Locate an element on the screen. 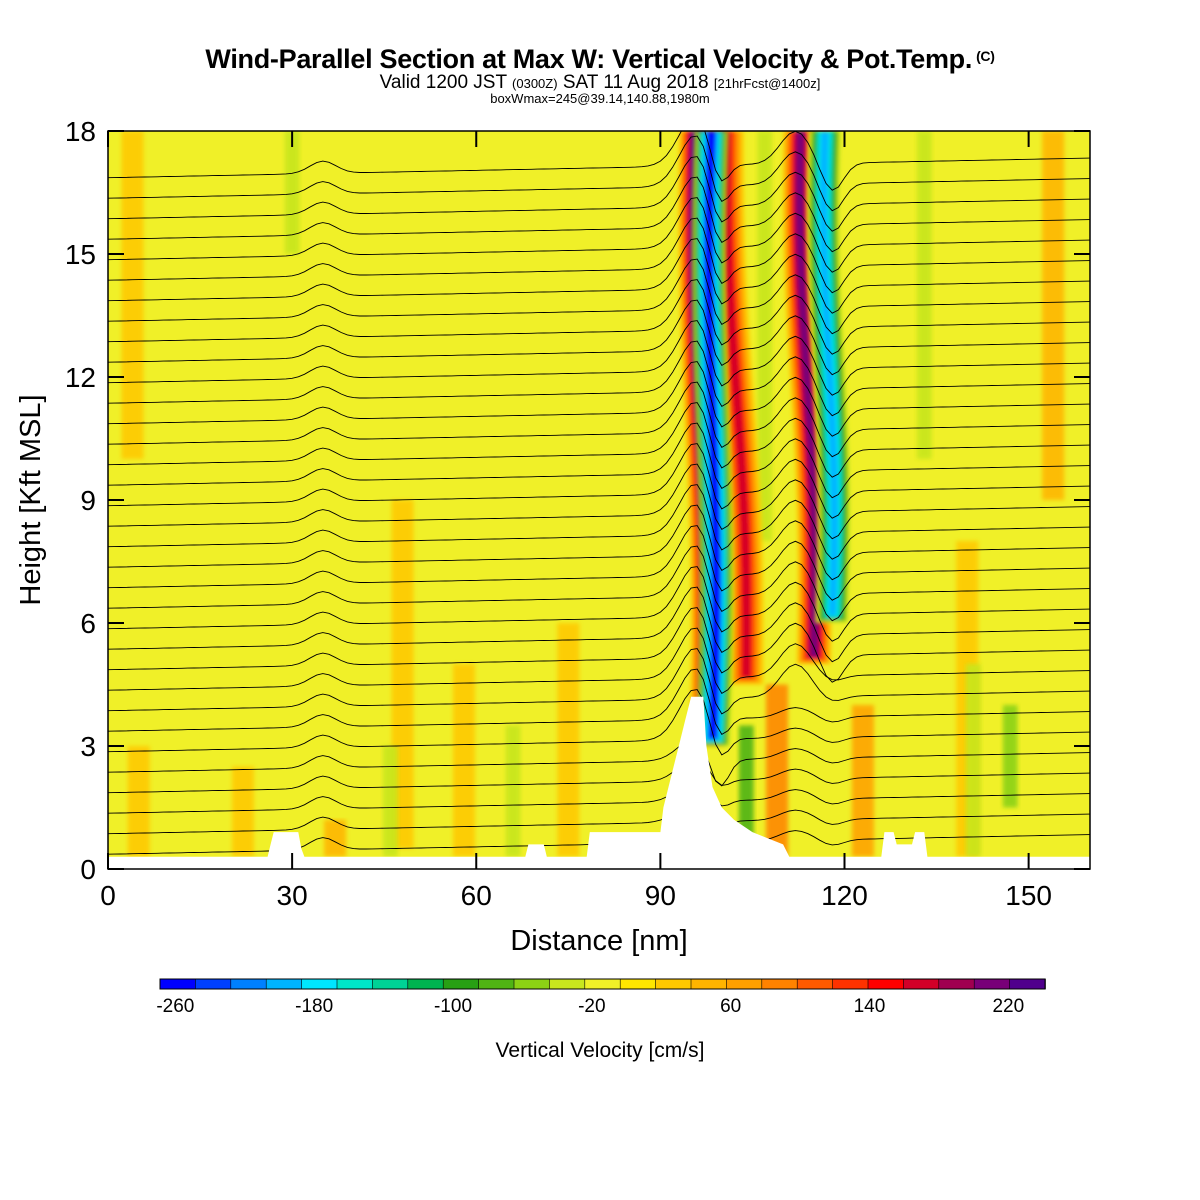  box-info: boxWmax=245@39.14,140.88,1980m is located at coordinates (600, 98).